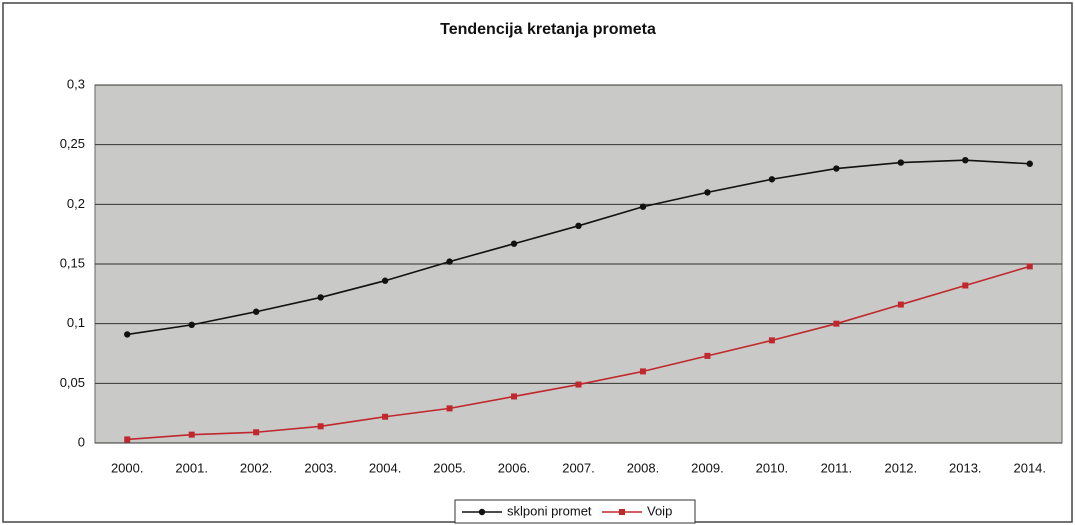 The width and height of the screenshot is (1075, 525). What do you see at coordinates (76, 322) in the screenshot?
I see `y-tick-label: 0,1` at bounding box center [76, 322].